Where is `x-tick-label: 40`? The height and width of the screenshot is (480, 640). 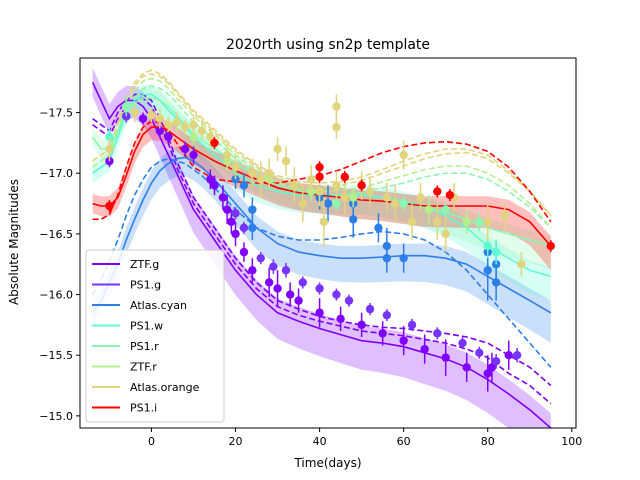
x-tick-label: 40 is located at coordinates (320, 441).